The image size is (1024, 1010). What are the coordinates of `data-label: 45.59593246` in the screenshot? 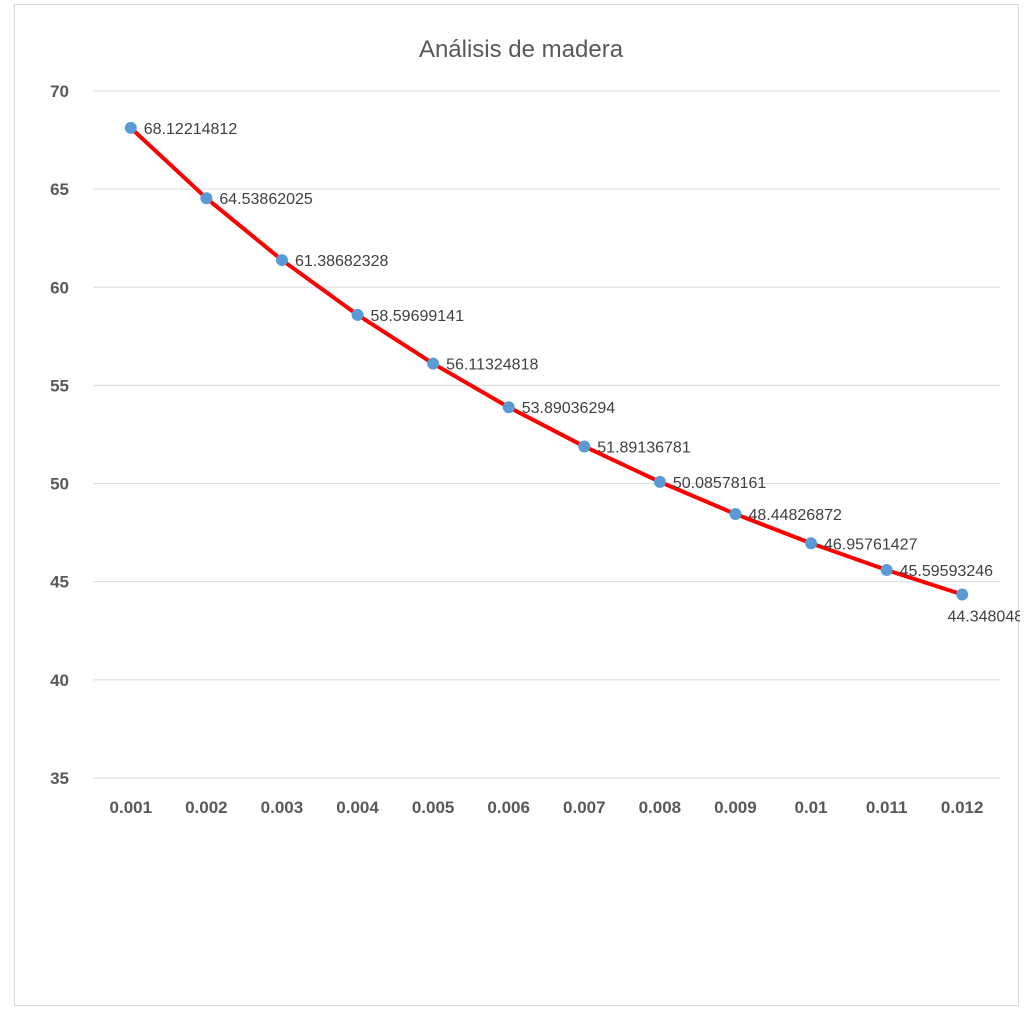 It's located at (947, 571).